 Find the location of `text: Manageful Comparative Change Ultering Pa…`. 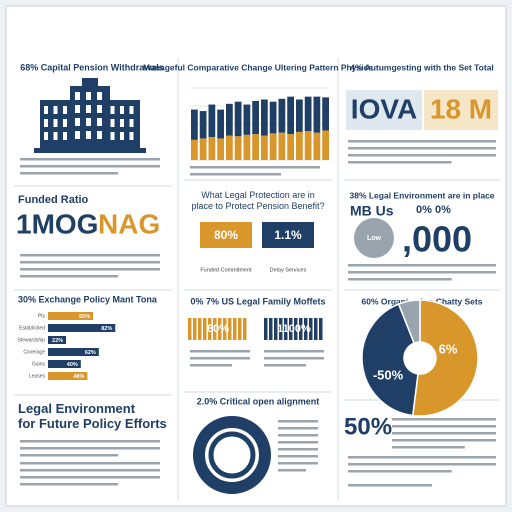

text: Manageful Comparative Change Ultering Pa… is located at coordinates (258, 67).